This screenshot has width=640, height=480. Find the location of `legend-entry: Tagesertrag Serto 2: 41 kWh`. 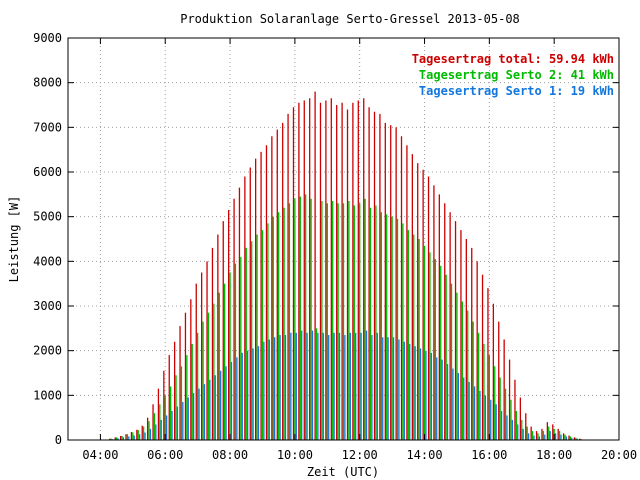

legend-entry: Tagesertrag Serto 2: 41 kWh is located at coordinates (516, 75).